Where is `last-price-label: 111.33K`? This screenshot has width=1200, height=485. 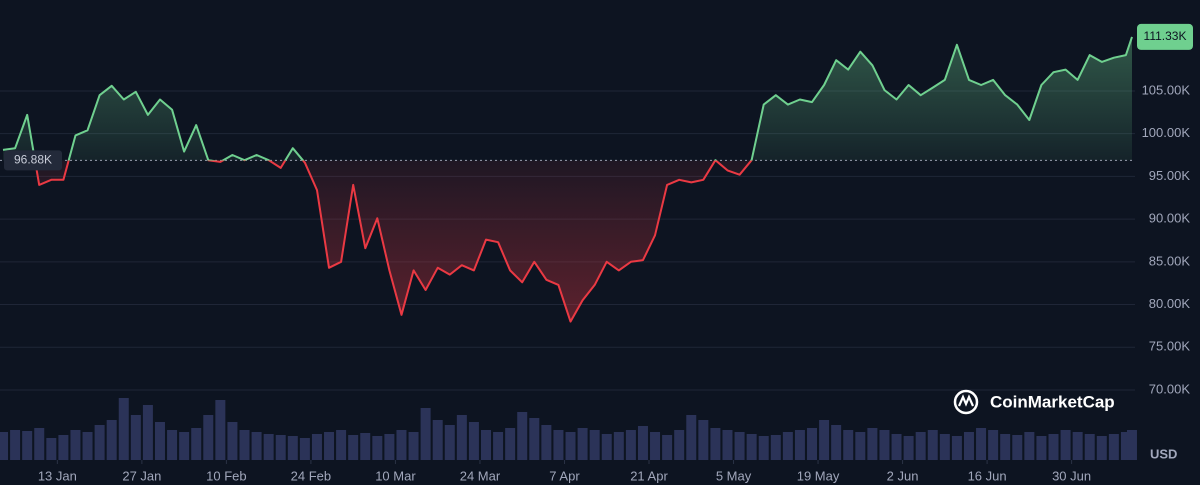 last-price-label: 111.33K is located at coordinates (1165, 36).